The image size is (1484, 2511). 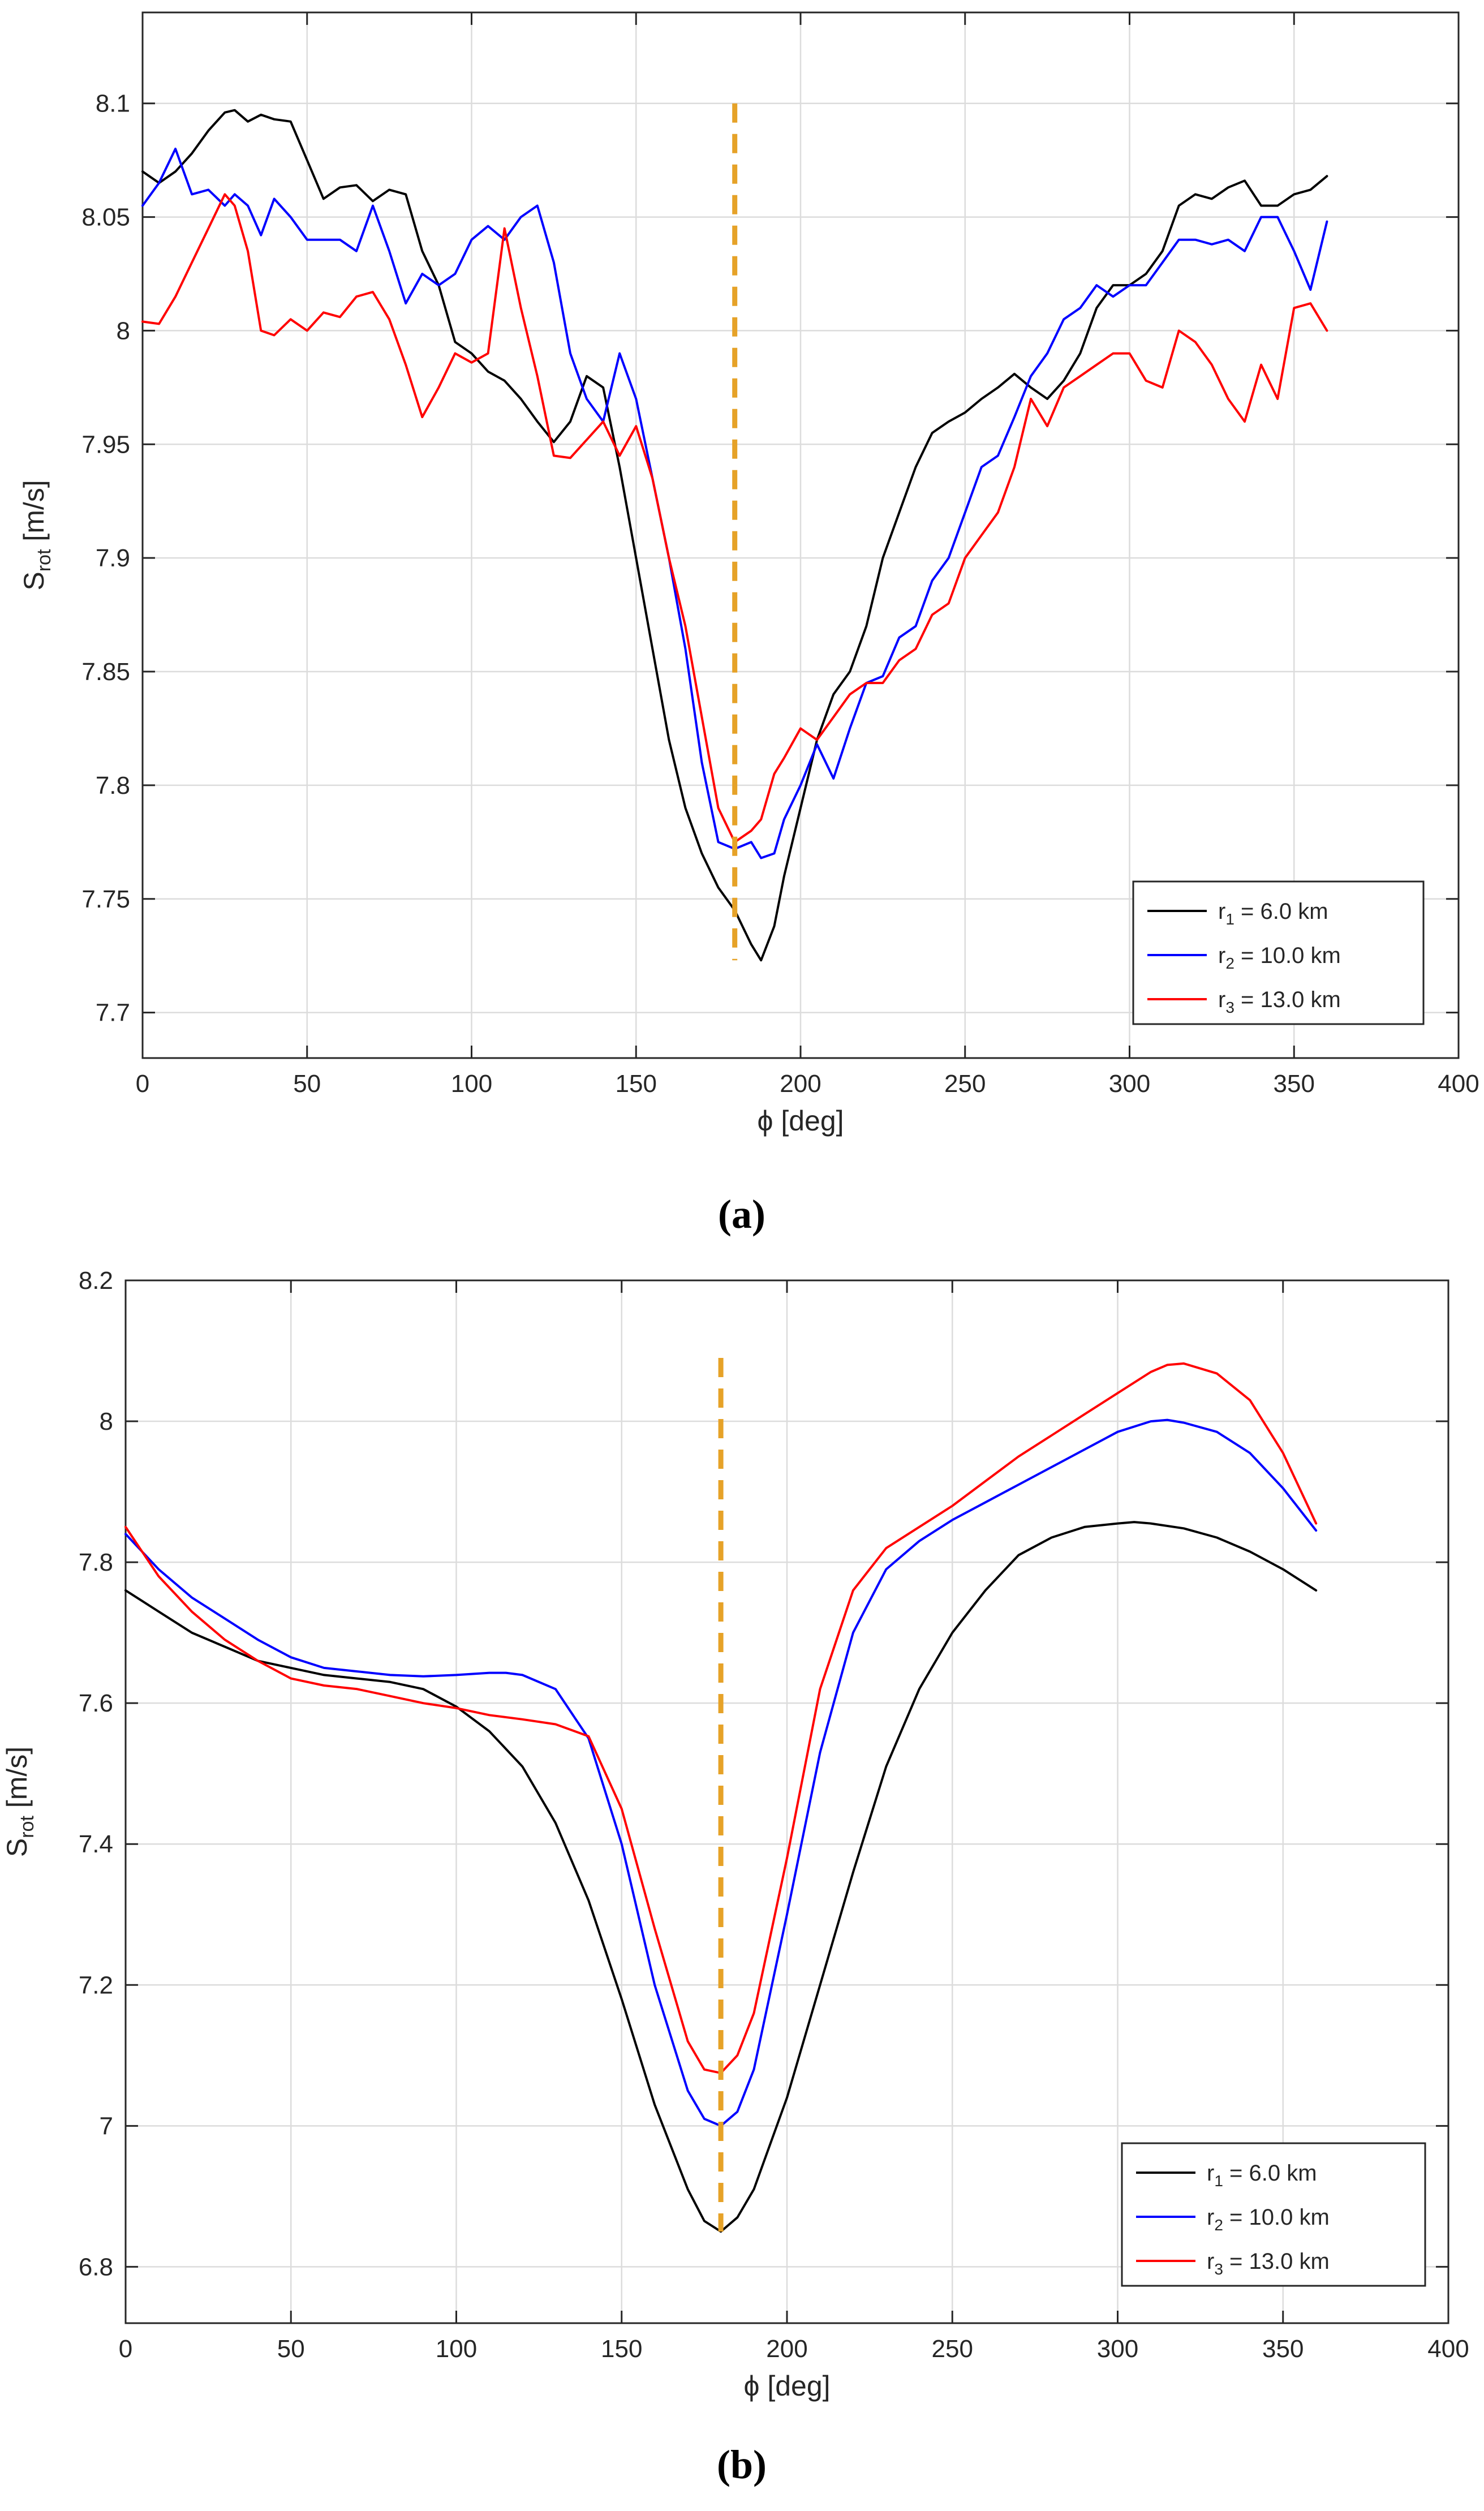 I want to click on legend-box, so click(x=1278, y=952).